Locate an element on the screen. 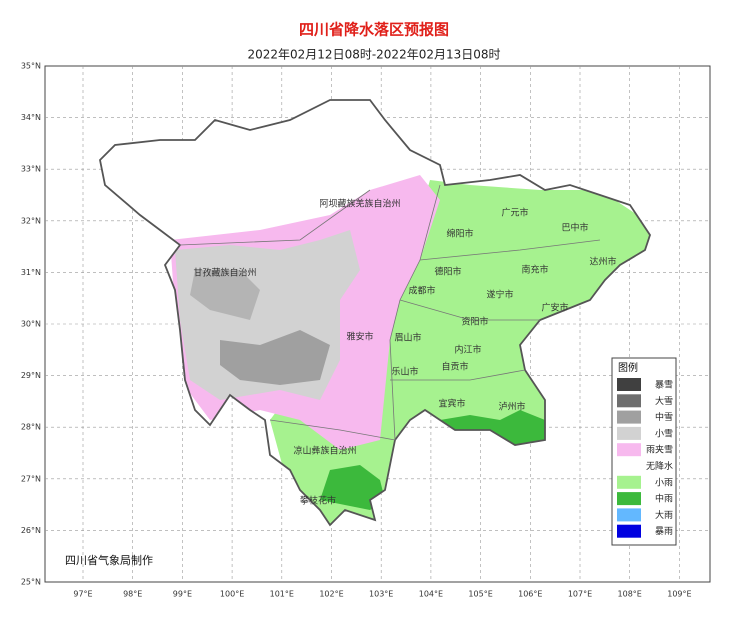 The image size is (749, 632). legend-label: 中雨 is located at coordinates (664, 499).